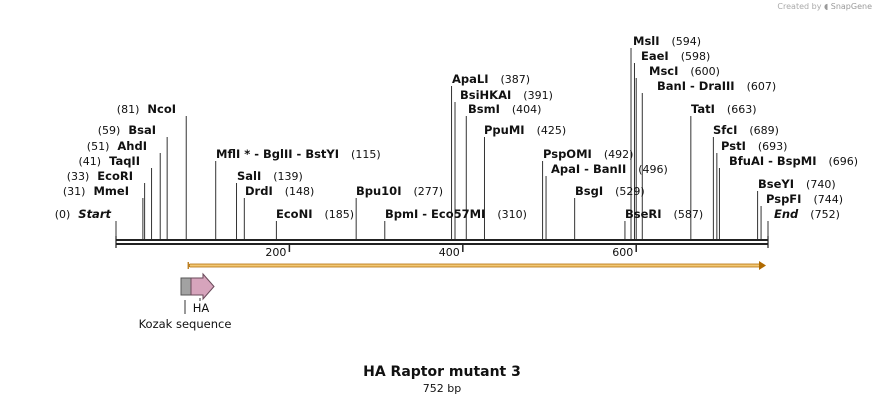  I want to click on site-position: (744), so click(828, 199).